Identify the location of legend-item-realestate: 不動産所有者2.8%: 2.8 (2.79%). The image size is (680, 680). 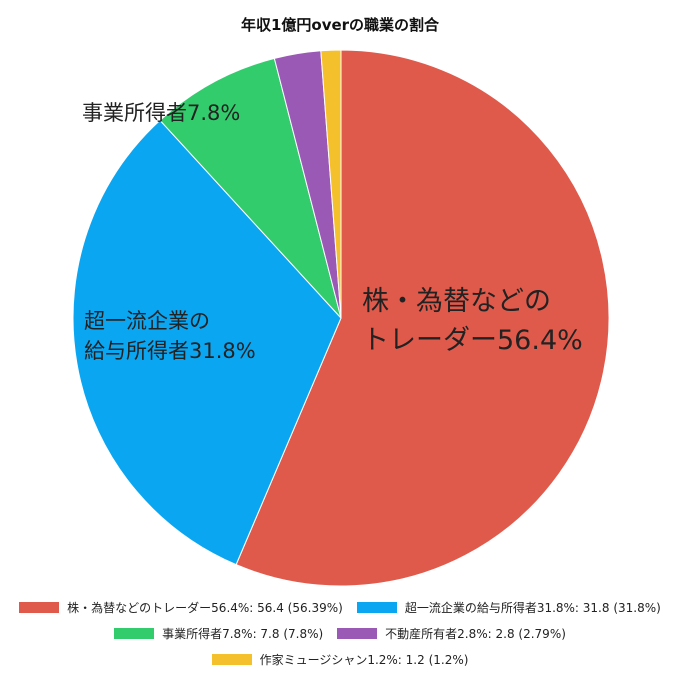
(451, 633).